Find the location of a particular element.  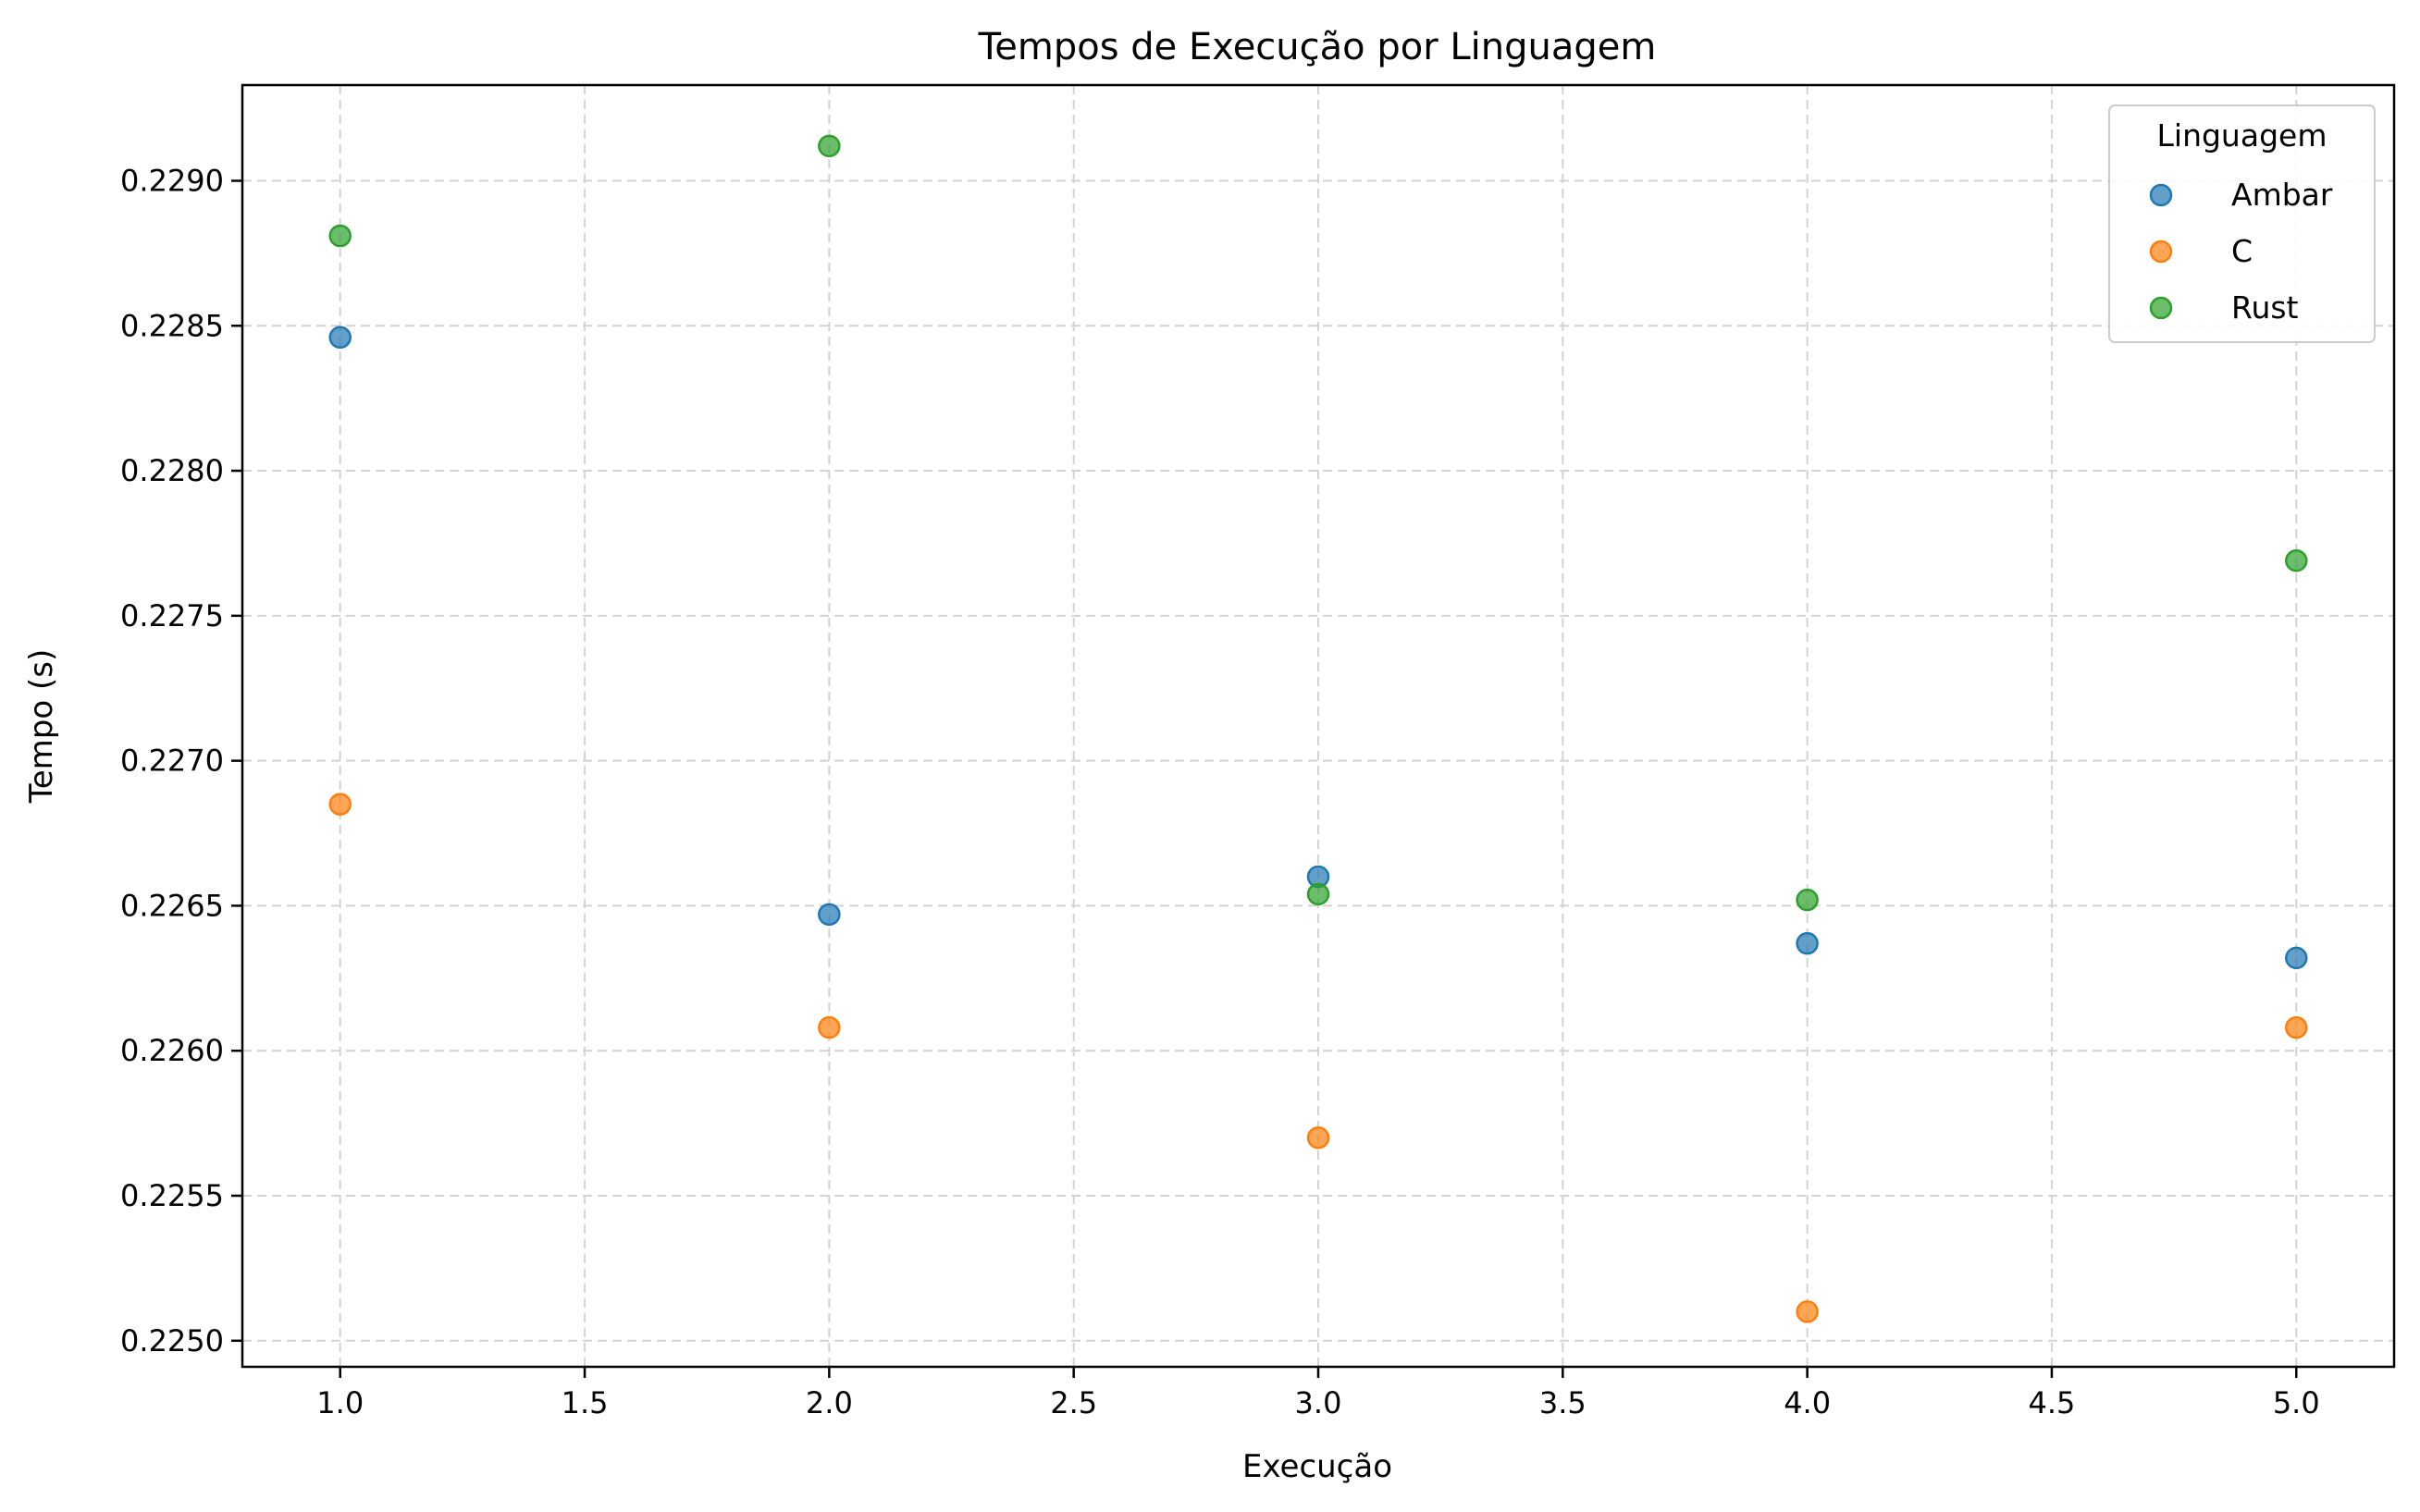

x-tick-label: 1.5 is located at coordinates (585, 1402).